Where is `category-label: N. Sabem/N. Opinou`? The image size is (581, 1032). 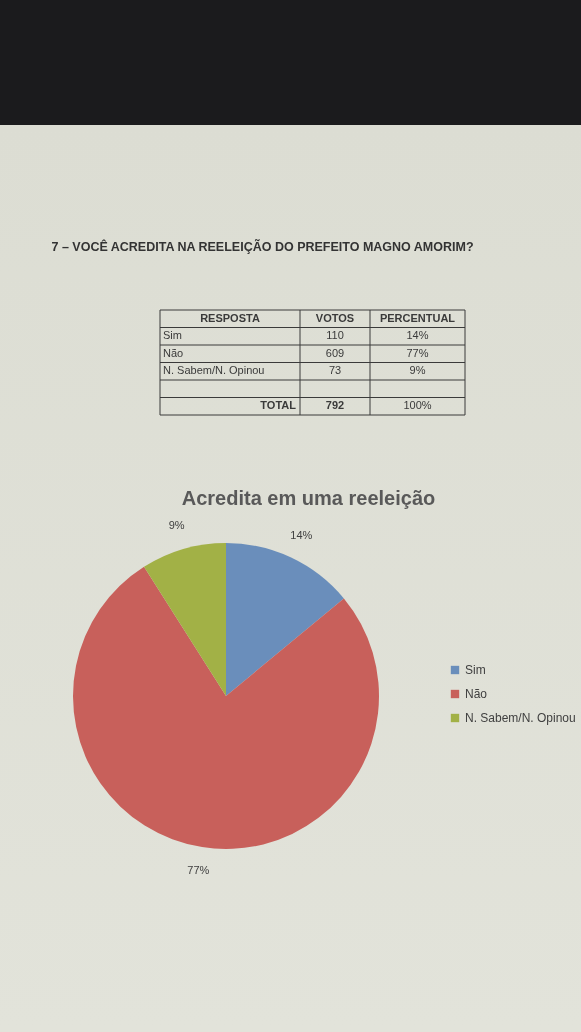
category-label: N. Sabem/N. Opinou is located at coordinates (214, 370).